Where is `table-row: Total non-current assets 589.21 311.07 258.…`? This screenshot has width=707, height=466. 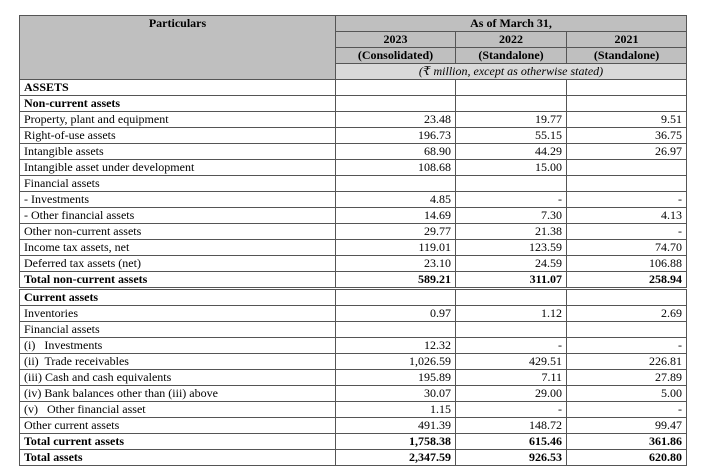
table-row: Total non-current assets 589.21 311.07 258.… is located at coordinates (353, 280).